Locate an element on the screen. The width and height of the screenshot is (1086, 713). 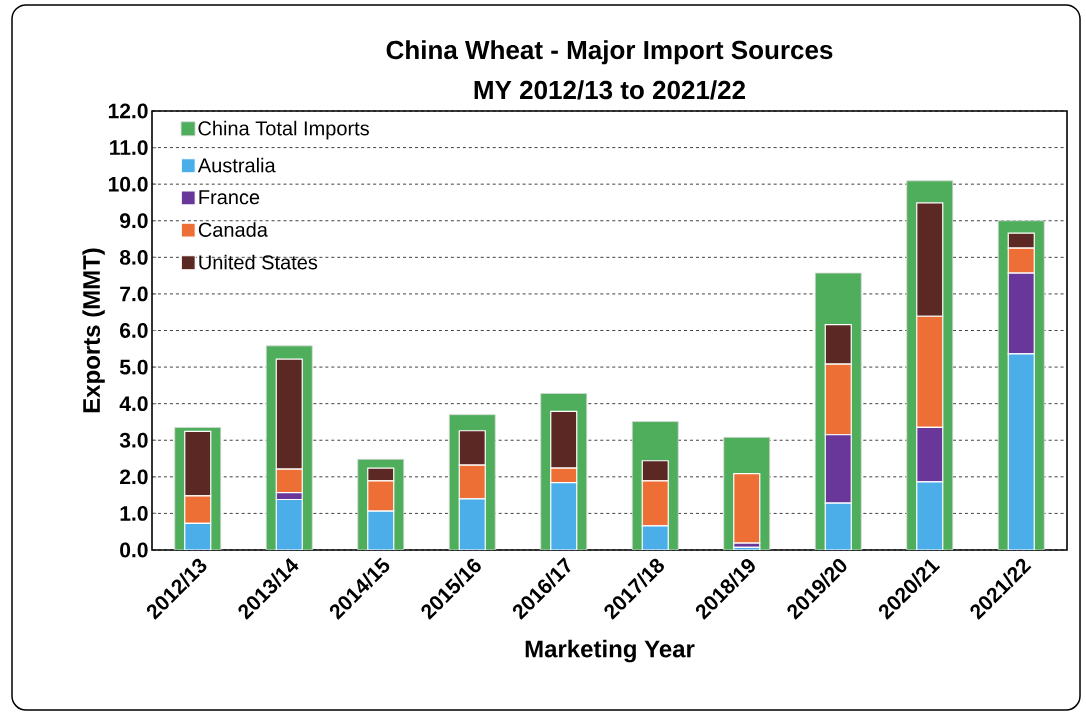
legend-label: Australia is located at coordinates (236, 165).